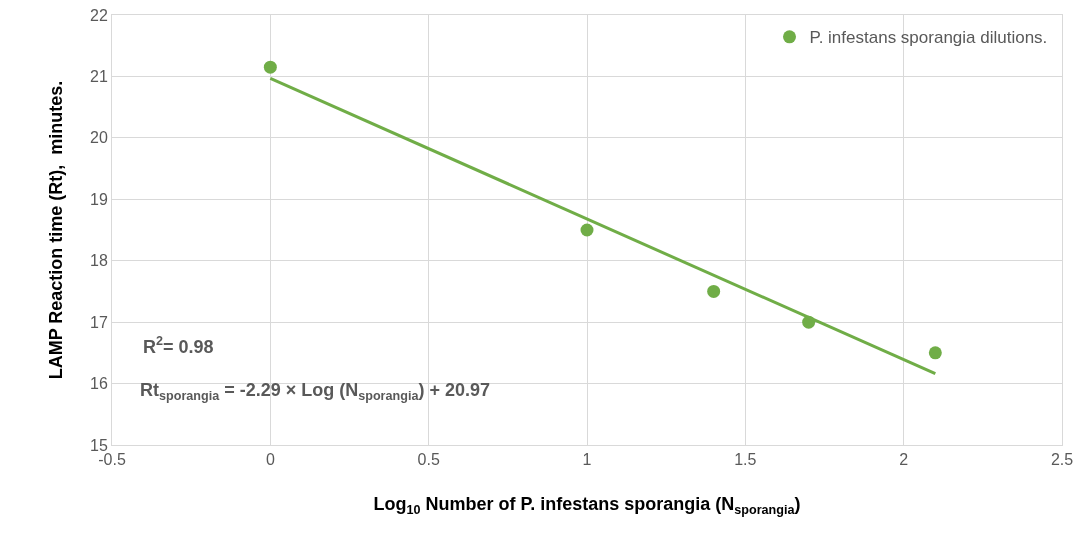 The image size is (1081, 547). What do you see at coordinates (904, 460) in the screenshot?
I see `x-tick-label: 2` at bounding box center [904, 460].